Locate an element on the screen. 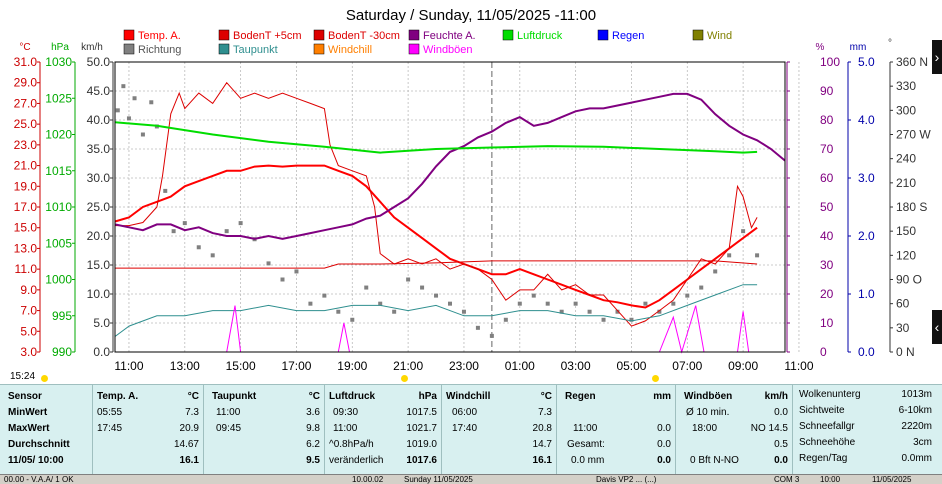 This screenshot has height=484, width=942. chill-now: 16.1 is located at coordinates (542, 460).